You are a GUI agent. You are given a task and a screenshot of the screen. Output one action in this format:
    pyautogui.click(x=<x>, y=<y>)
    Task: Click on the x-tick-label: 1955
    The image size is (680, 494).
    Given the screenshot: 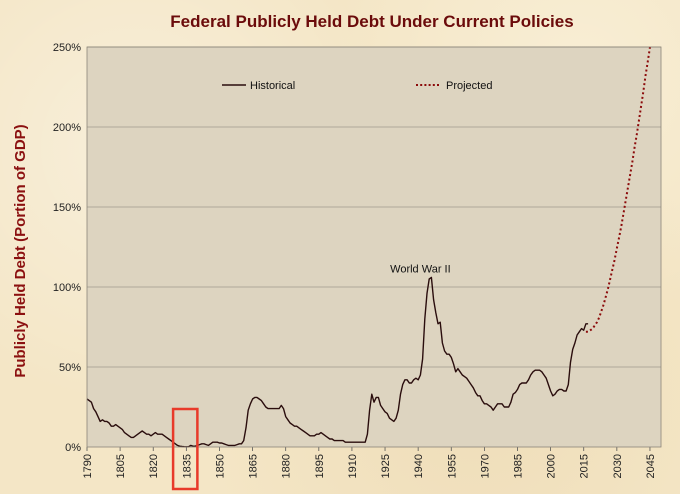 What is the action you would take?
    pyautogui.click(x=452, y=466)
    